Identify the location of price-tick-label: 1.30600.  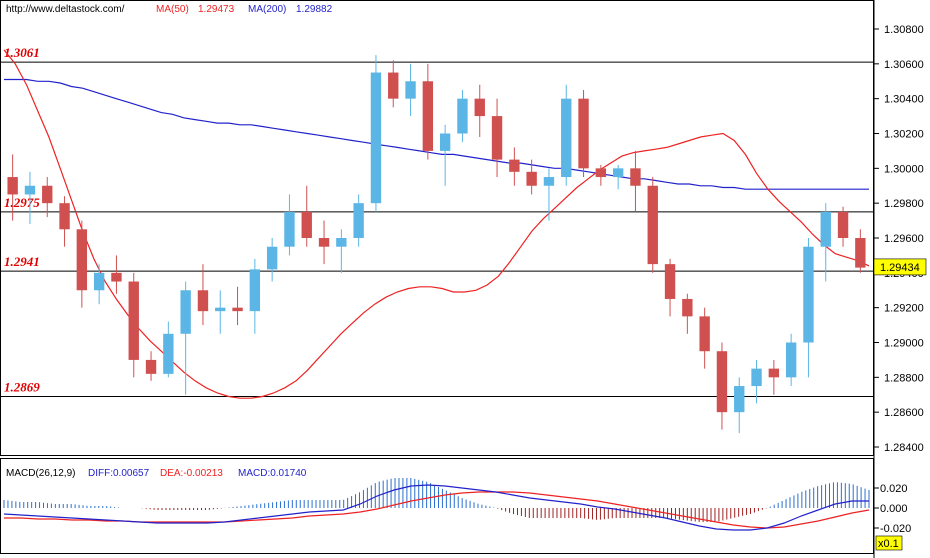
(904, 65).